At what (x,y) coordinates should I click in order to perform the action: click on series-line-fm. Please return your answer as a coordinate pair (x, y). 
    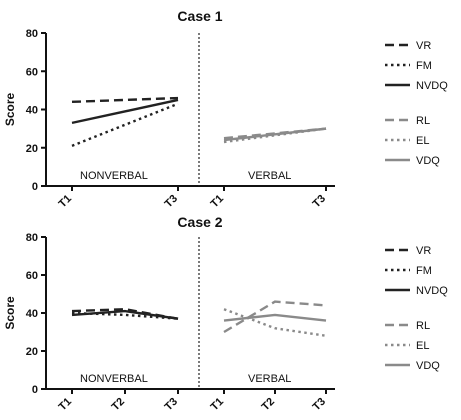
    Looking at the image, I should click on (125, 124).